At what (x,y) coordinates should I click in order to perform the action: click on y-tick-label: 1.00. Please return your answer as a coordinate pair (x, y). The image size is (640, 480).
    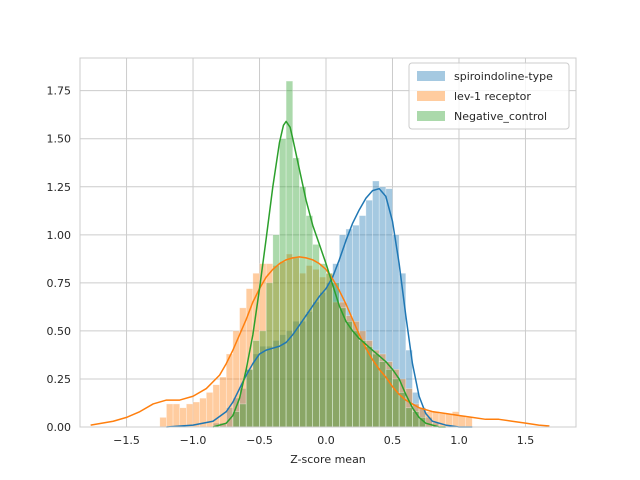
    Looking at the image, I should click on (59, 235).